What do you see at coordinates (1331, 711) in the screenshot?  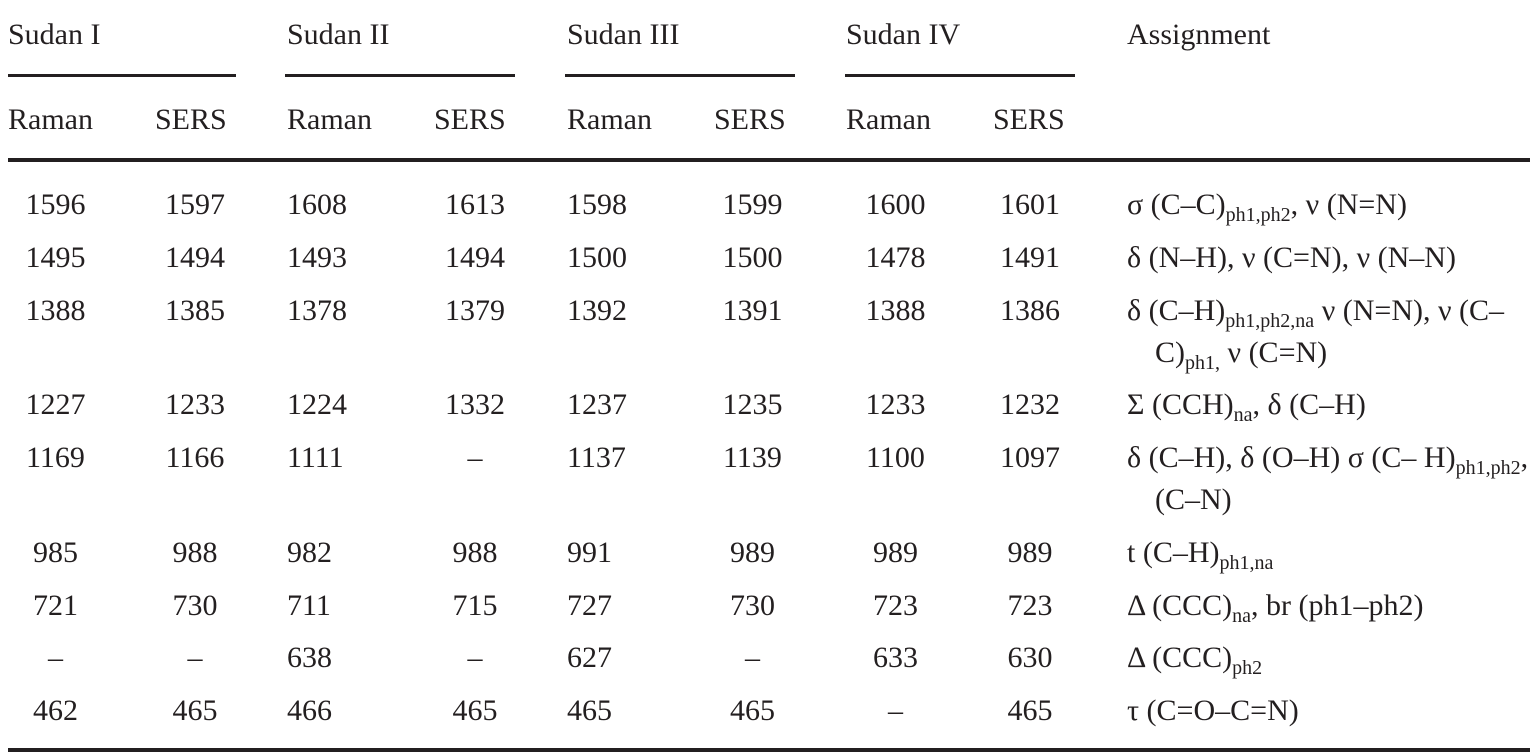 I see `assignment: τ (C=O–C=N)` at bounding box center [1331, 711].